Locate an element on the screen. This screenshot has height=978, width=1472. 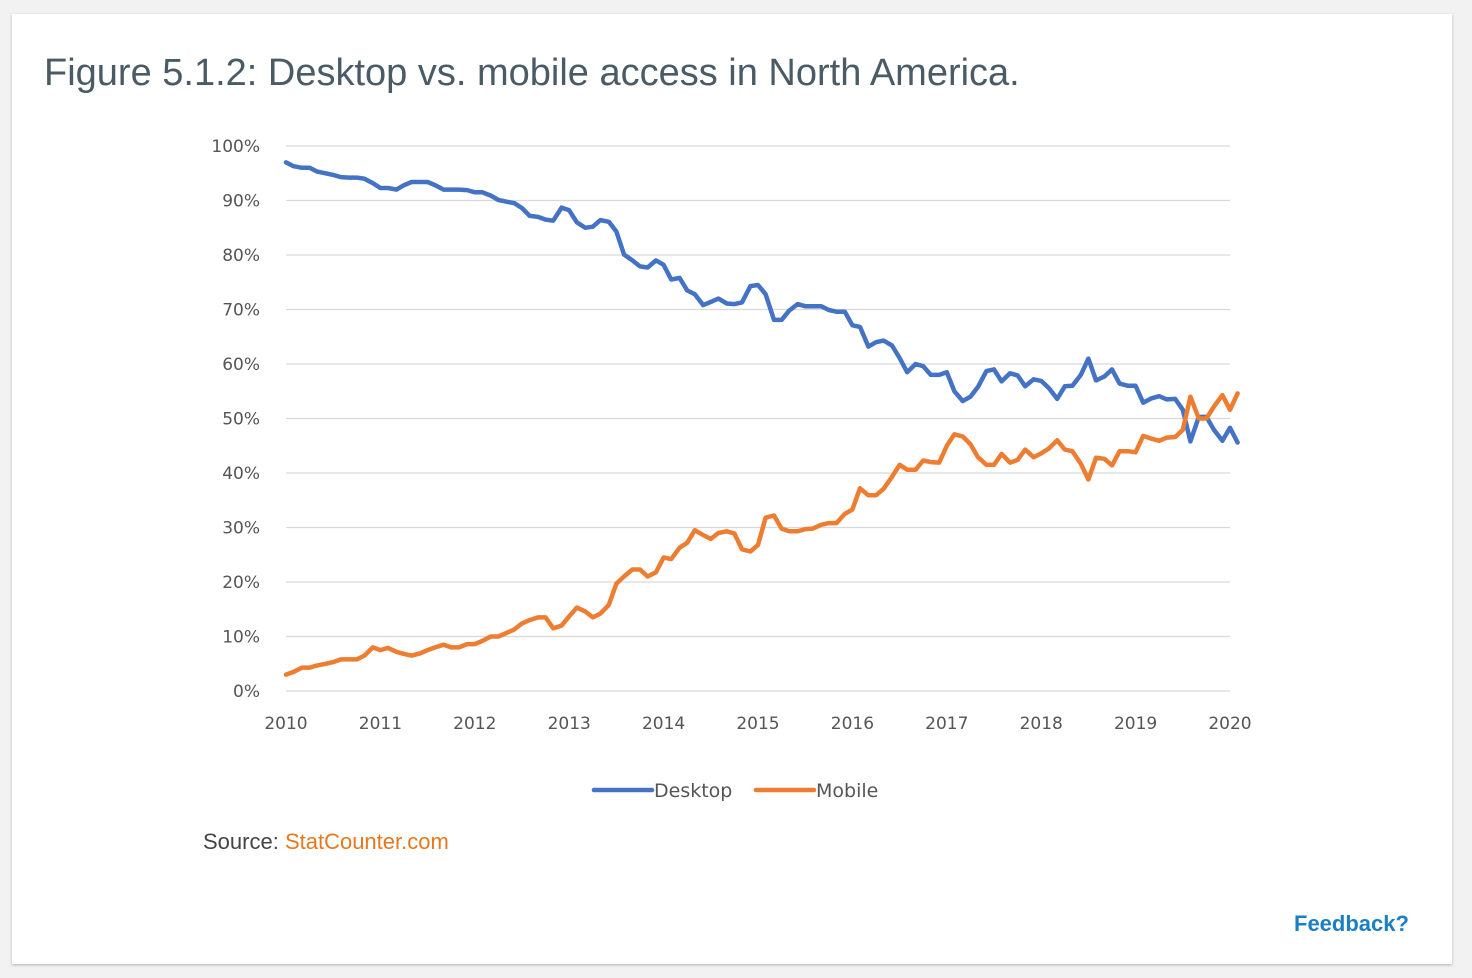
y-tick-label: 10% is located at coordinates (241, 638).